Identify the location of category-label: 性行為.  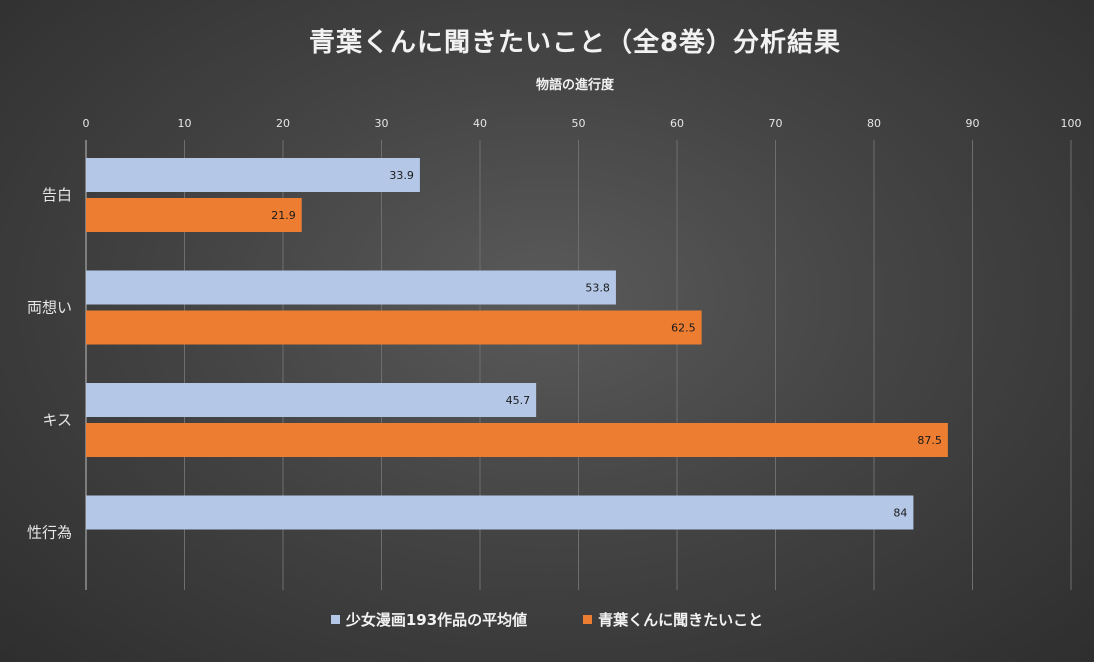
(49, 533).